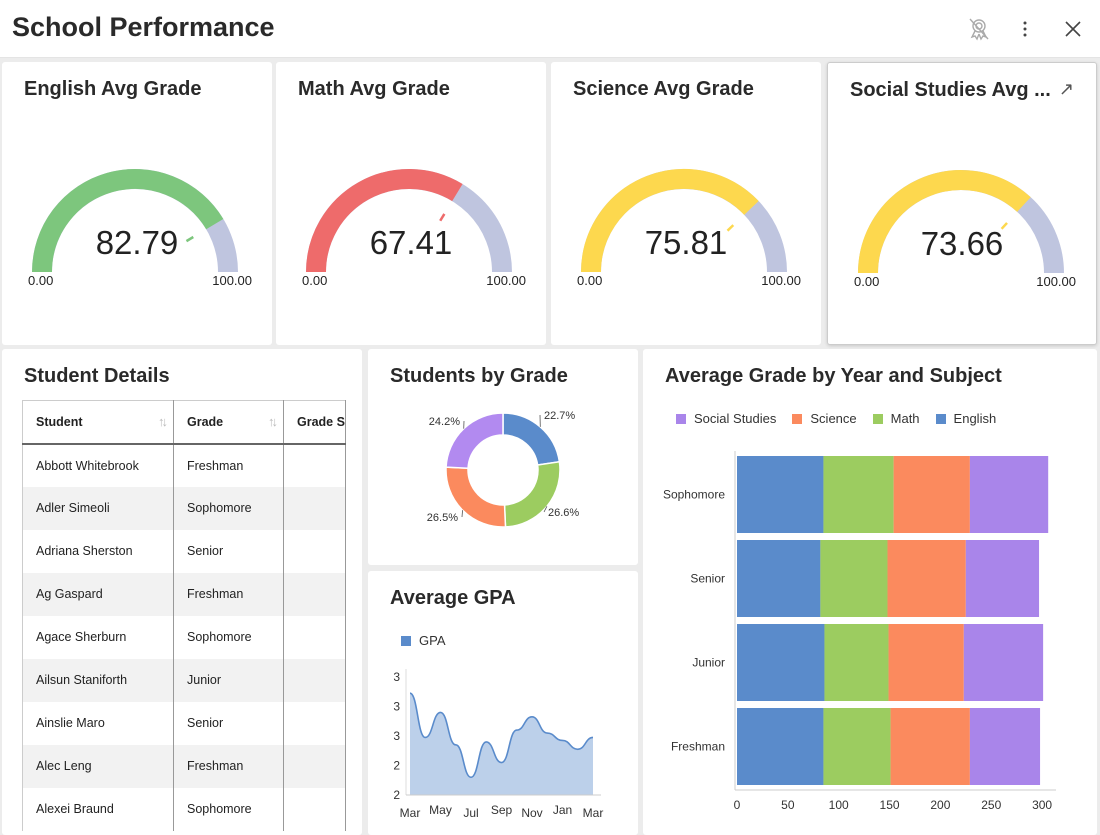  What do you see at coordinates (474, 441) in the screenshot?
I see `donut-slice` at bounding box center [474, 441].